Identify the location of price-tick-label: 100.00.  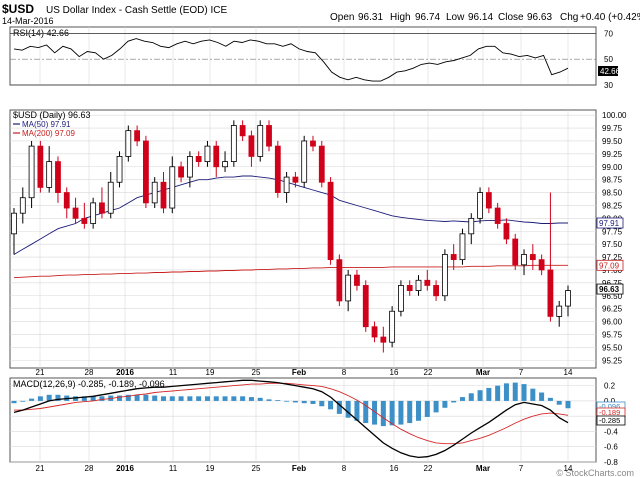
(614, 115).